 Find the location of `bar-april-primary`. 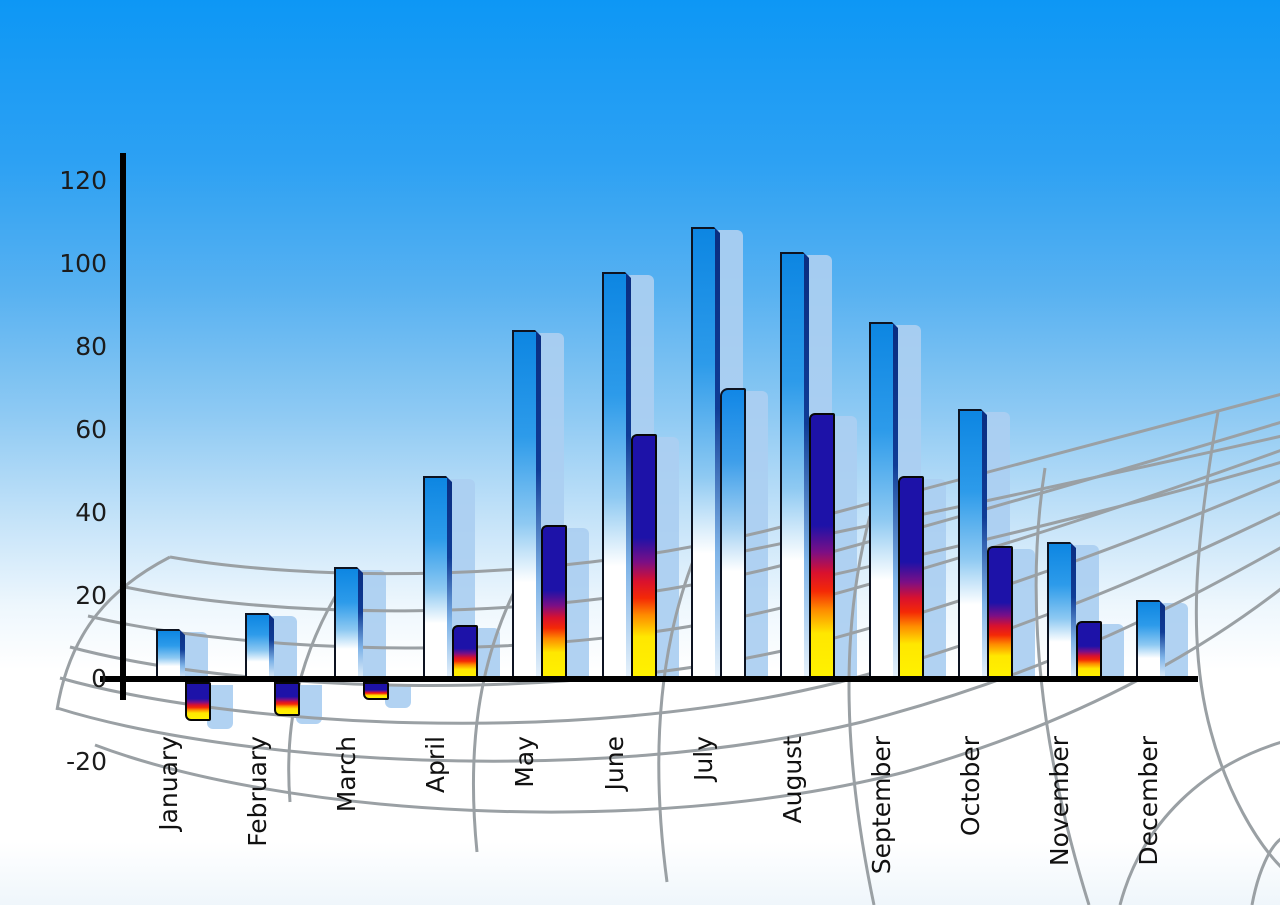

bar-april-primary is located at coordinates (437, 578).